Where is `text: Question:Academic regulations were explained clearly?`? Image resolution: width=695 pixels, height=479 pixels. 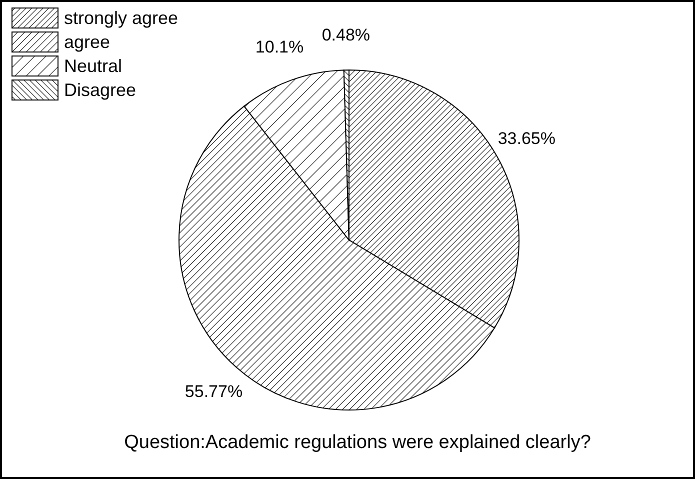
text: Question:Academic regulations were explained clearly? is located at coordinates (357, 443).